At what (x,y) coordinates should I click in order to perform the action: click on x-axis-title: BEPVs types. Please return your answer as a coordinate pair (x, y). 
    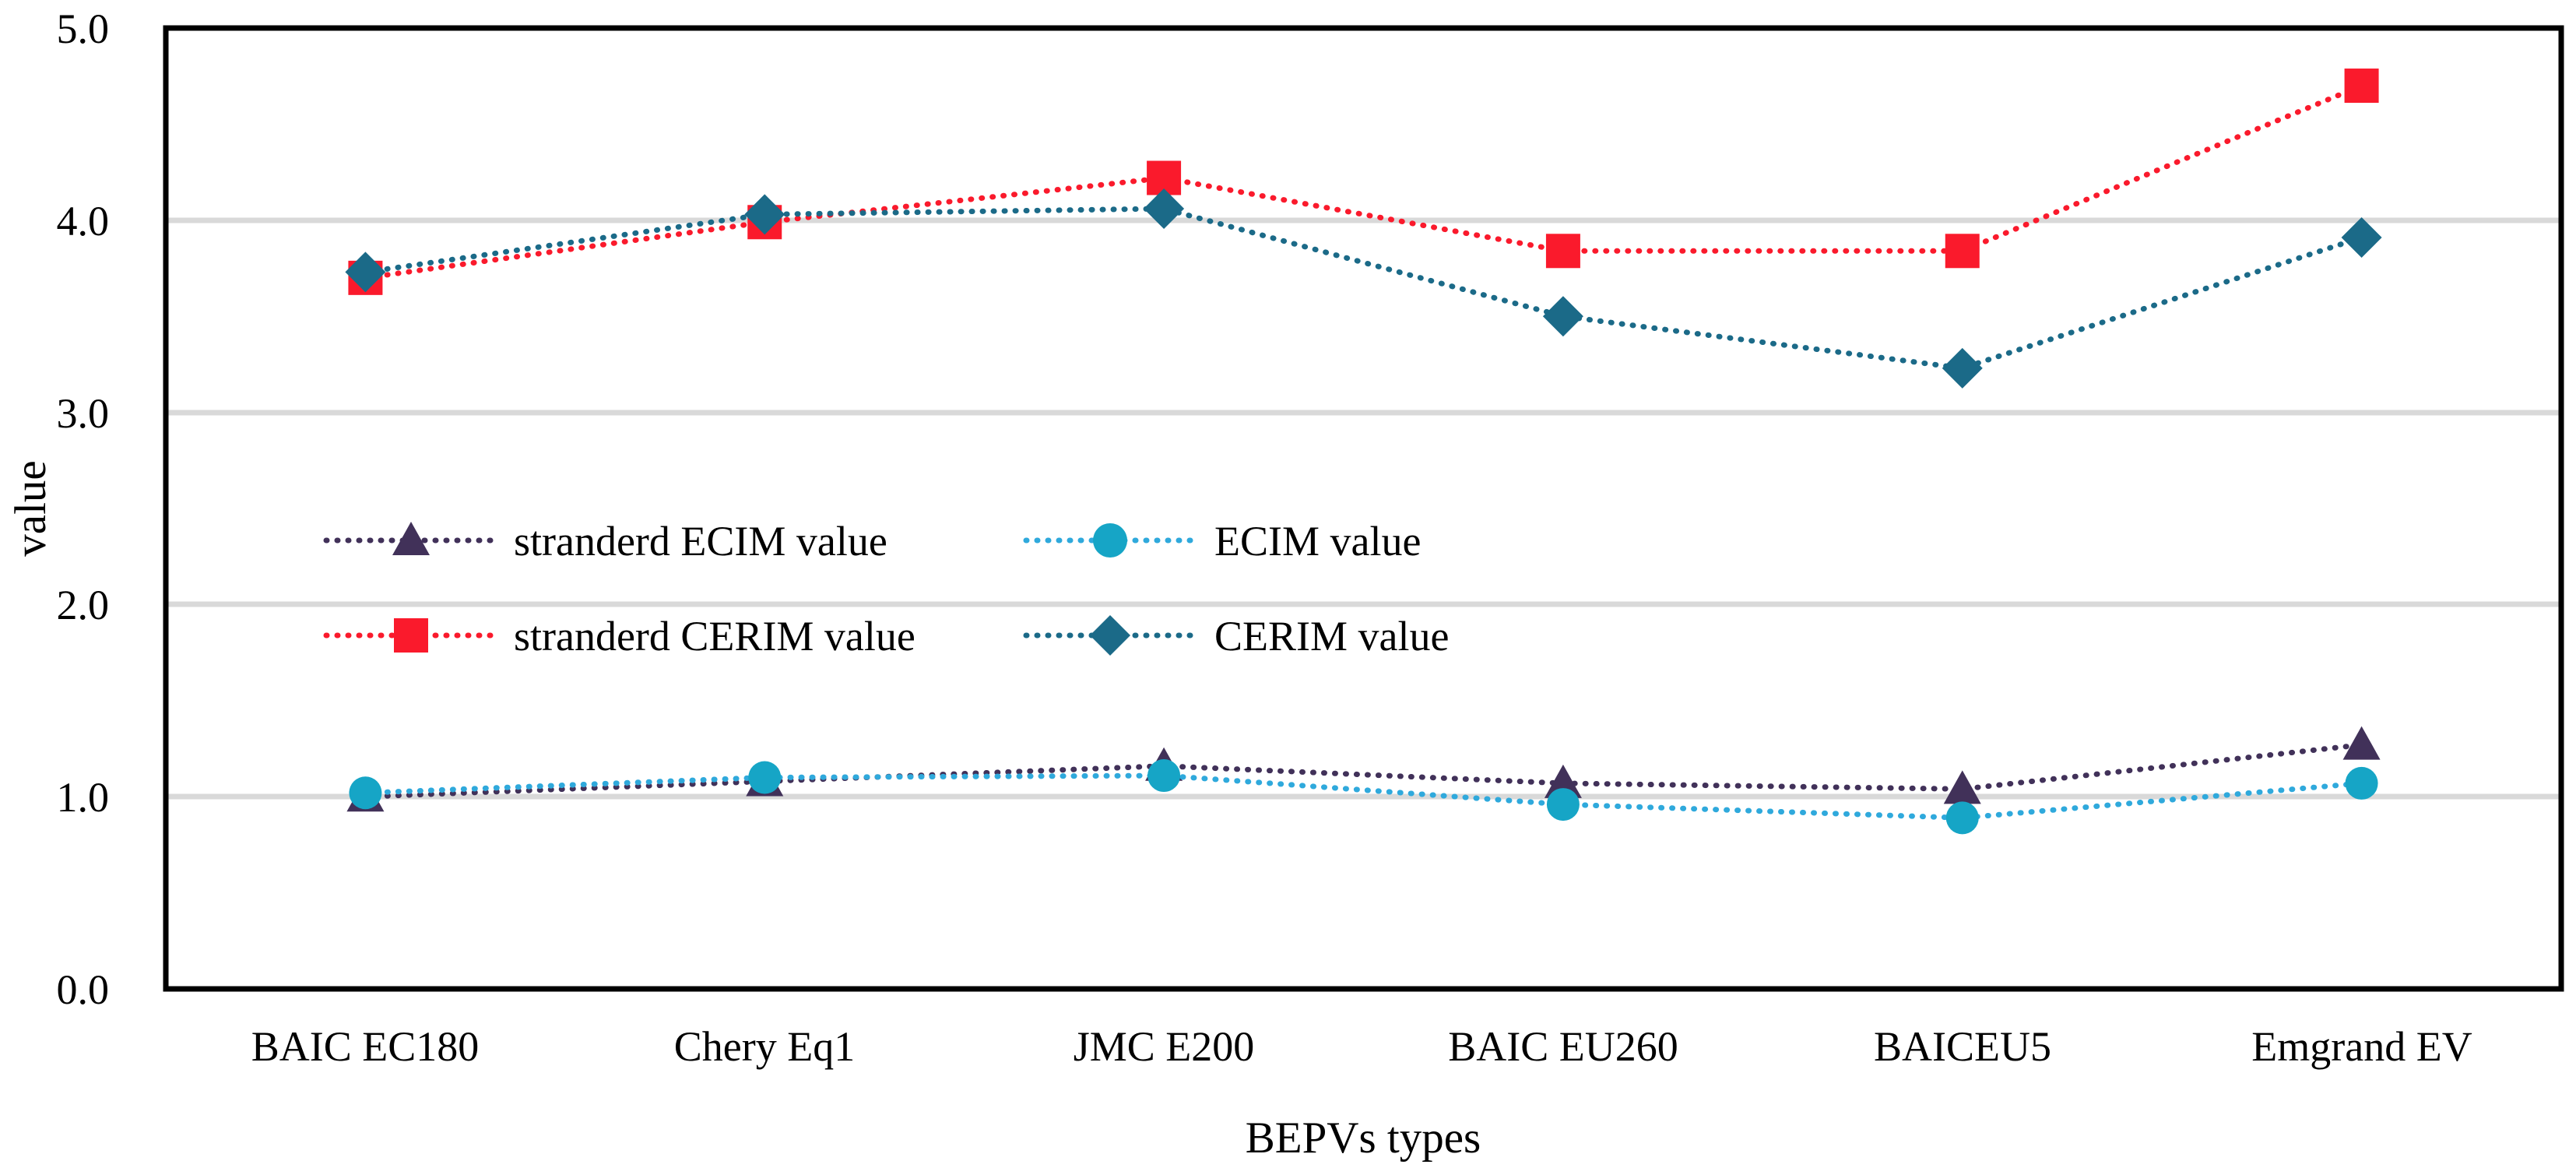
    Looking at the image, I should click on (1364, 1138).